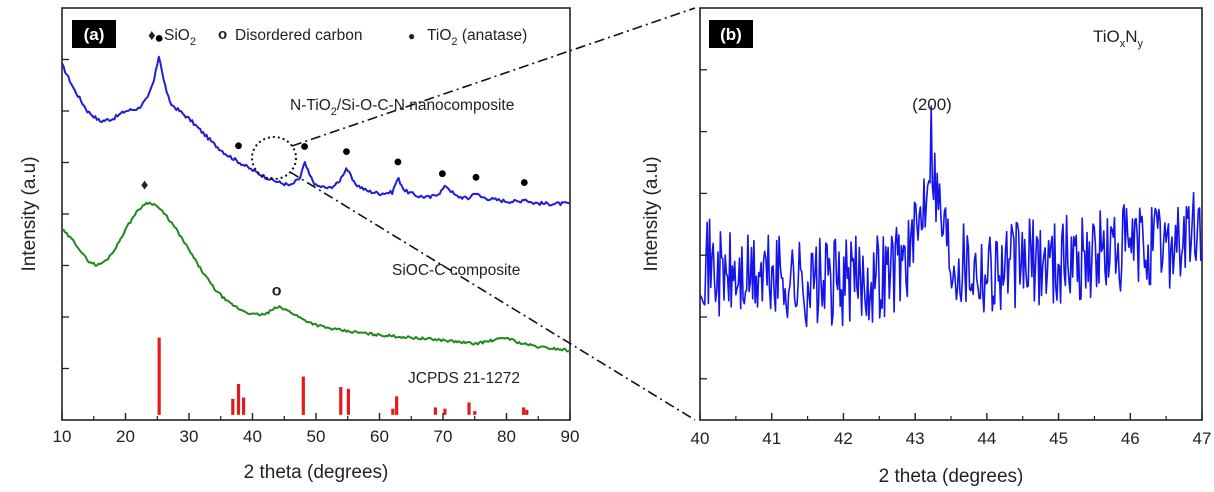 This screenshot has width=1214, height=492. I want to click on panel-b-xtick-label: 44, so click(986, 438).